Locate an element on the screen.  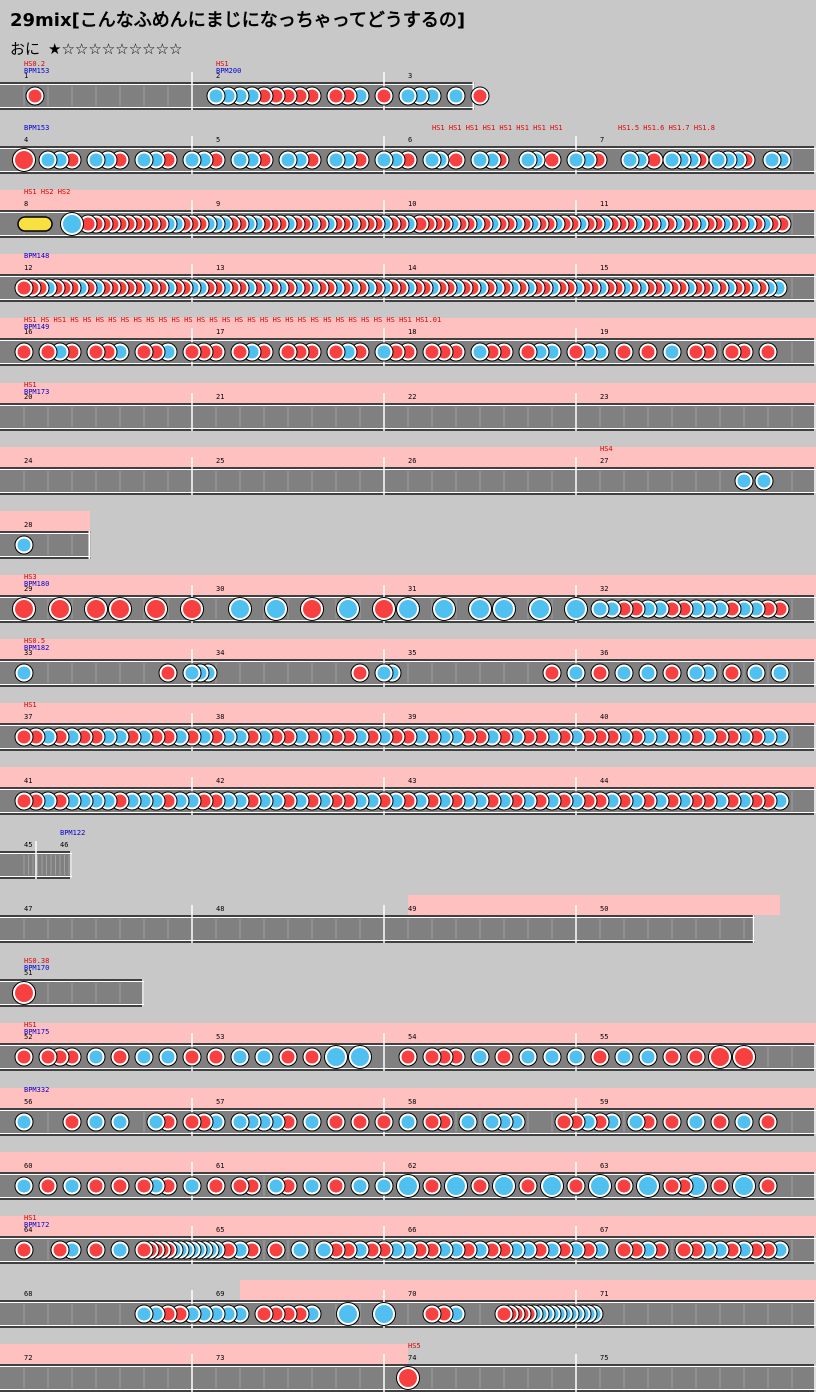
measure-number: 61 is located at coordinates (220, 1166).